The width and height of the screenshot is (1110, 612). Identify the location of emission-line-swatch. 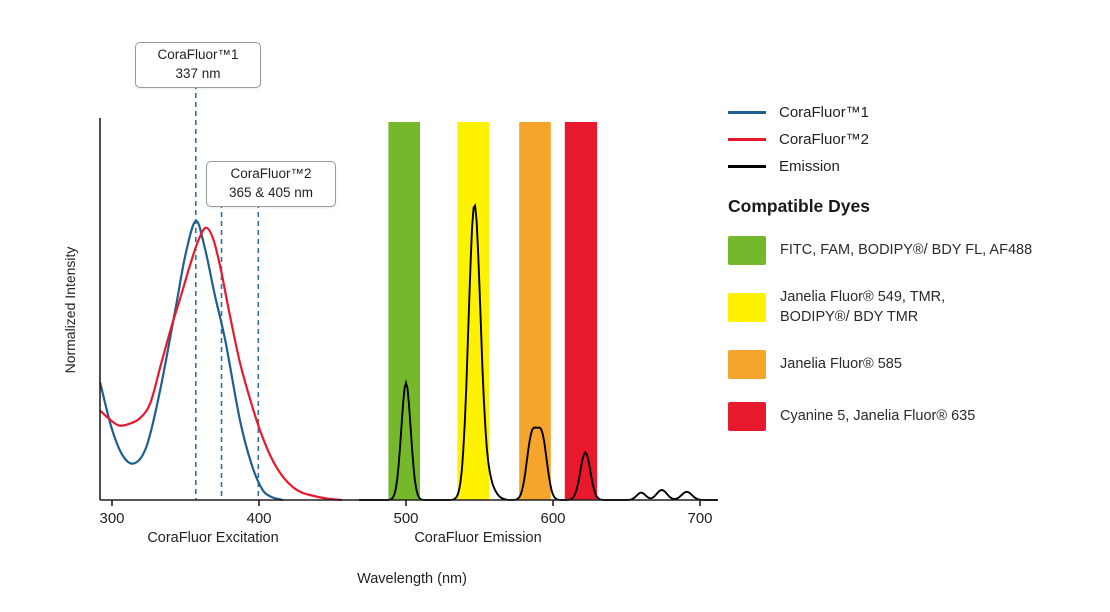
(747, 166).